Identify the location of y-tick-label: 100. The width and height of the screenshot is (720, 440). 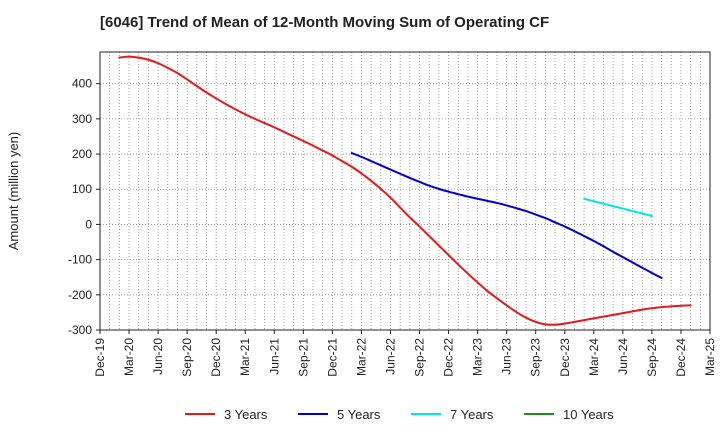
(82, 189).